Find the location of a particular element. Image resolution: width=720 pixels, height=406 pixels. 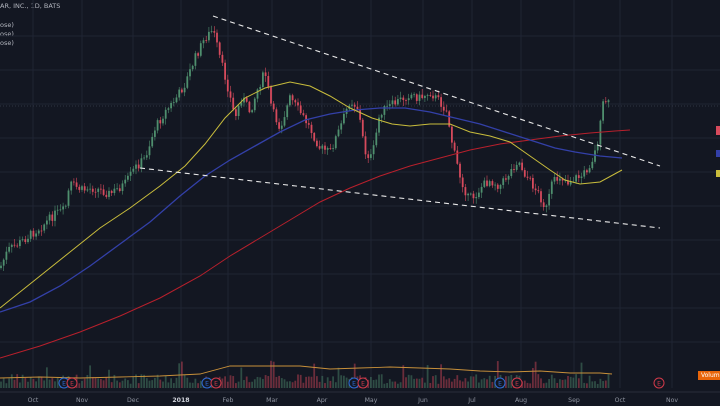

volume-ma-line is located at coordinates (306, 372).